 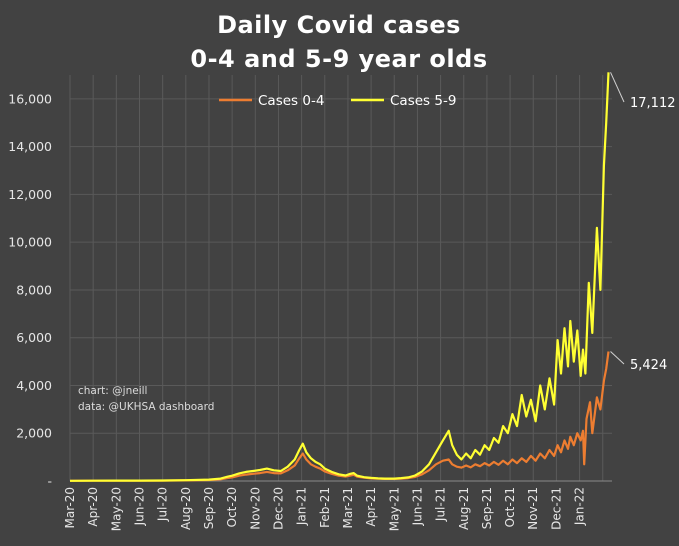 What do you see at coordinates (278, 508) in the screenshot?
I see `x-tick-label: Dec-20` at bounding box center [278, 508].